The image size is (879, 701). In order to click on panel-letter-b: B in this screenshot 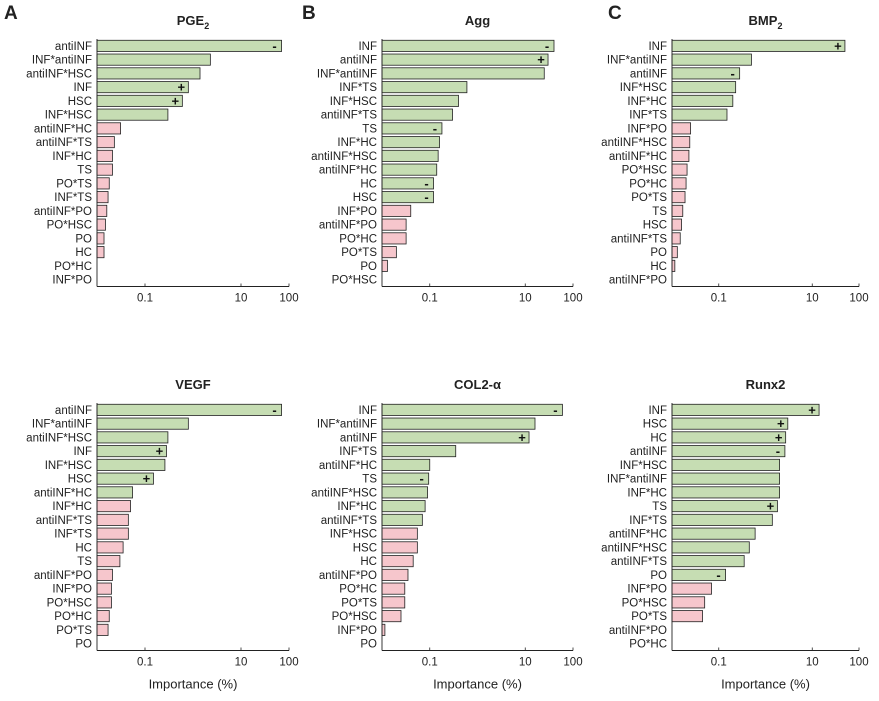, I will do `click(309, 13)`.